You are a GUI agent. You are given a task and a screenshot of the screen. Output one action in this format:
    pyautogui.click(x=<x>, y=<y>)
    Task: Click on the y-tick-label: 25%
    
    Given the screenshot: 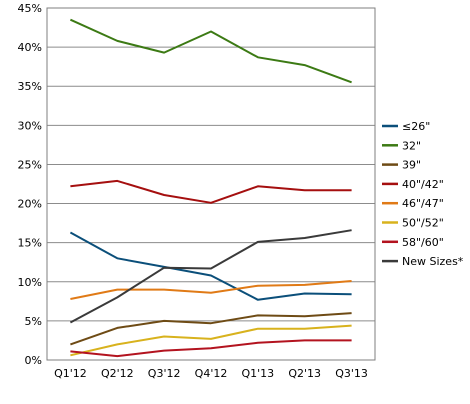 What is the action you would take?
    pyautogui.click(x=30, y=164)
    